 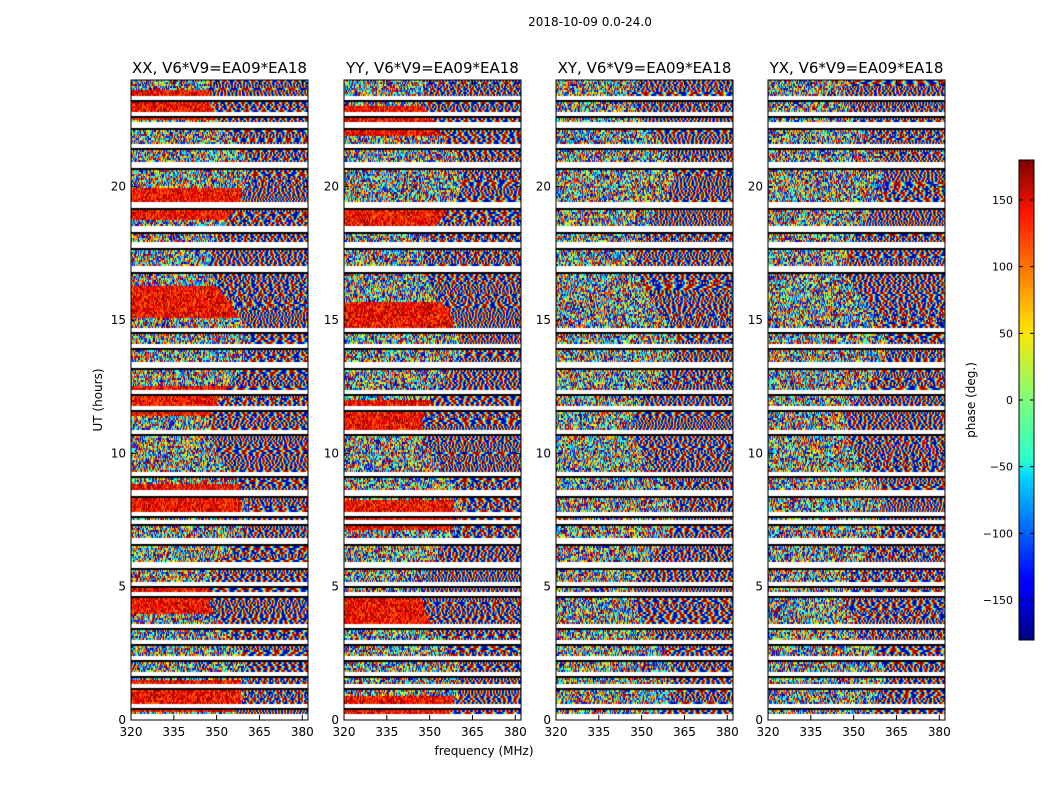 I want to click on figure-title: 2018-10-09 0.0-24.0, so click(x=590, y=22).